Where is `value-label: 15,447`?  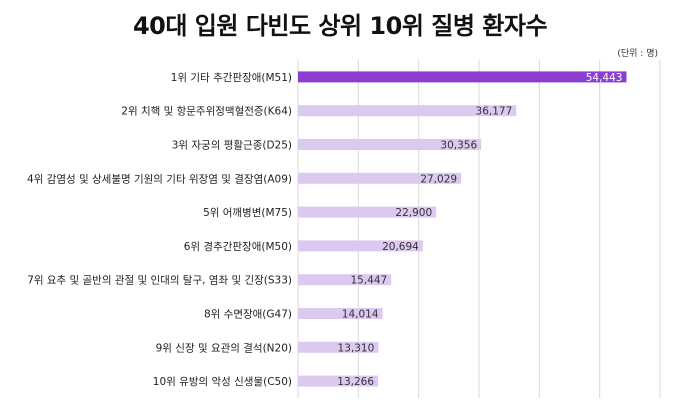
value-label: 15,447 is located at coordinates (368, 281).